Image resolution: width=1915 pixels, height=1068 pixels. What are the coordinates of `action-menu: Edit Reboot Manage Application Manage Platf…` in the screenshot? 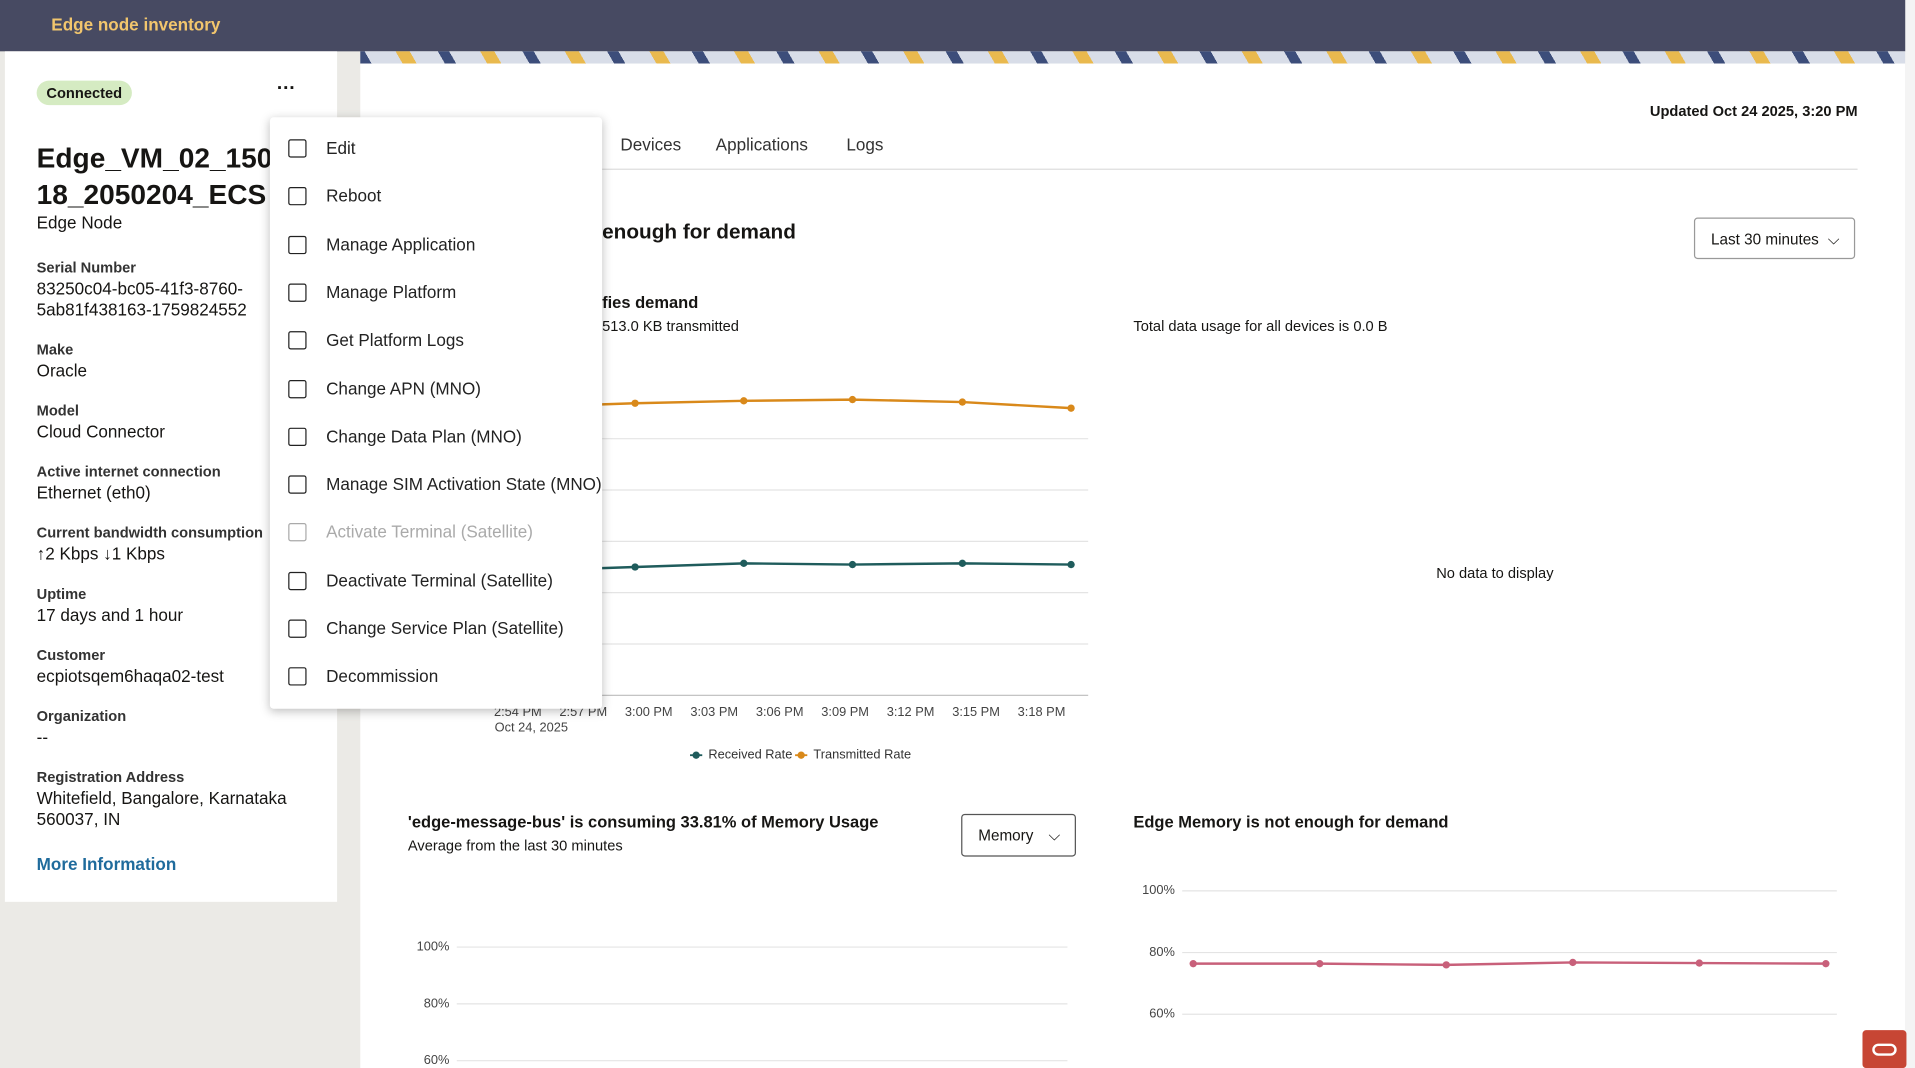 It's located at (436, 413).